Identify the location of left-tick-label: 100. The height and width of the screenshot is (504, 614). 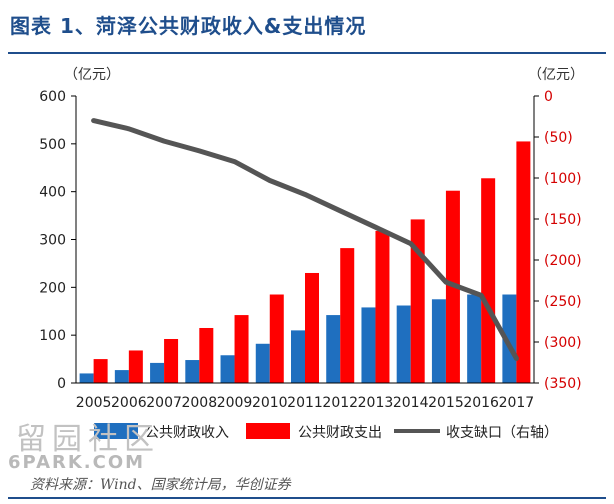
(52, 336).